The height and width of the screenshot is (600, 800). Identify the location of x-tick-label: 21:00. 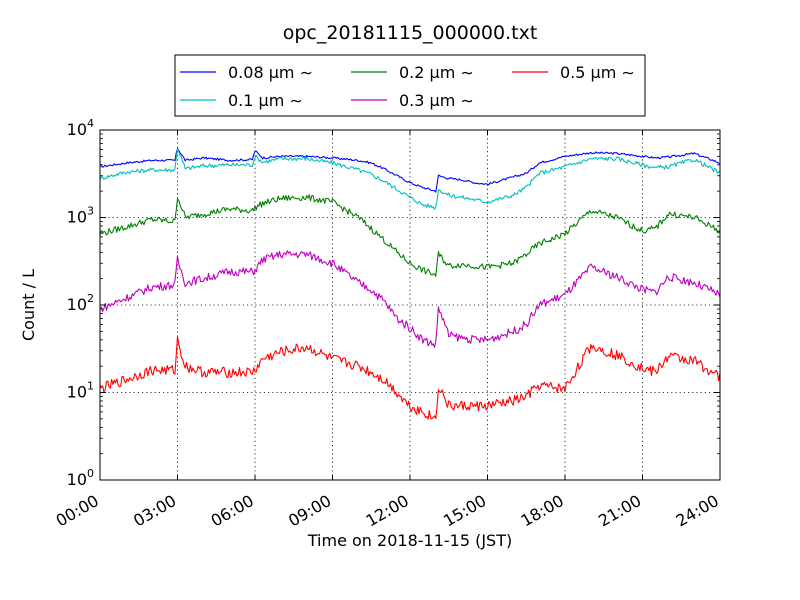
(619, 511).